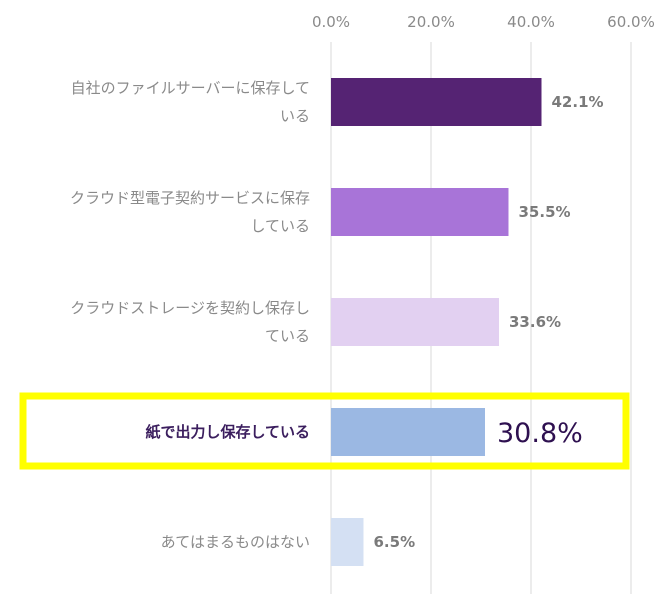 The width and height of the screenshot is (668, 604). Describe the element at coordinates (545, 212) in the screenshot. I see `value-label: 35.5%` at that location.